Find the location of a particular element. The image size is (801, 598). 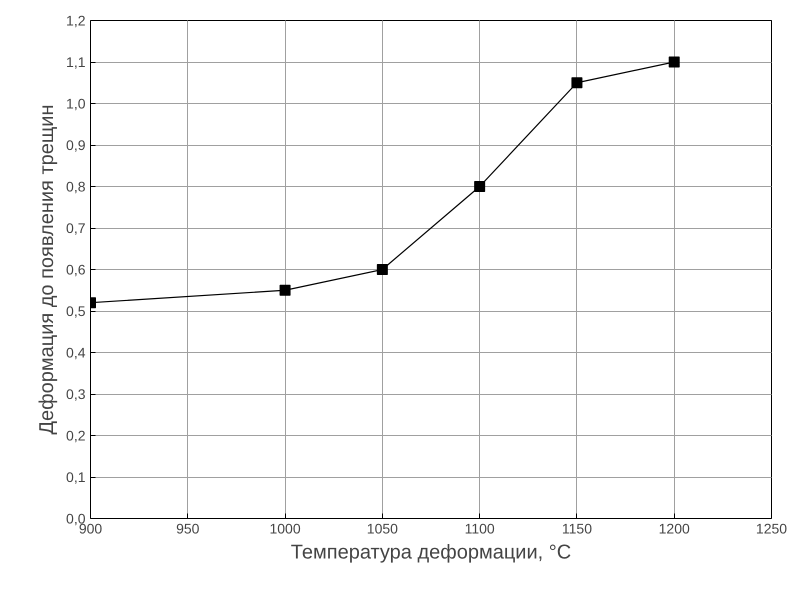

y-tick-label: 0,5 is located at coordinates (76, 311).